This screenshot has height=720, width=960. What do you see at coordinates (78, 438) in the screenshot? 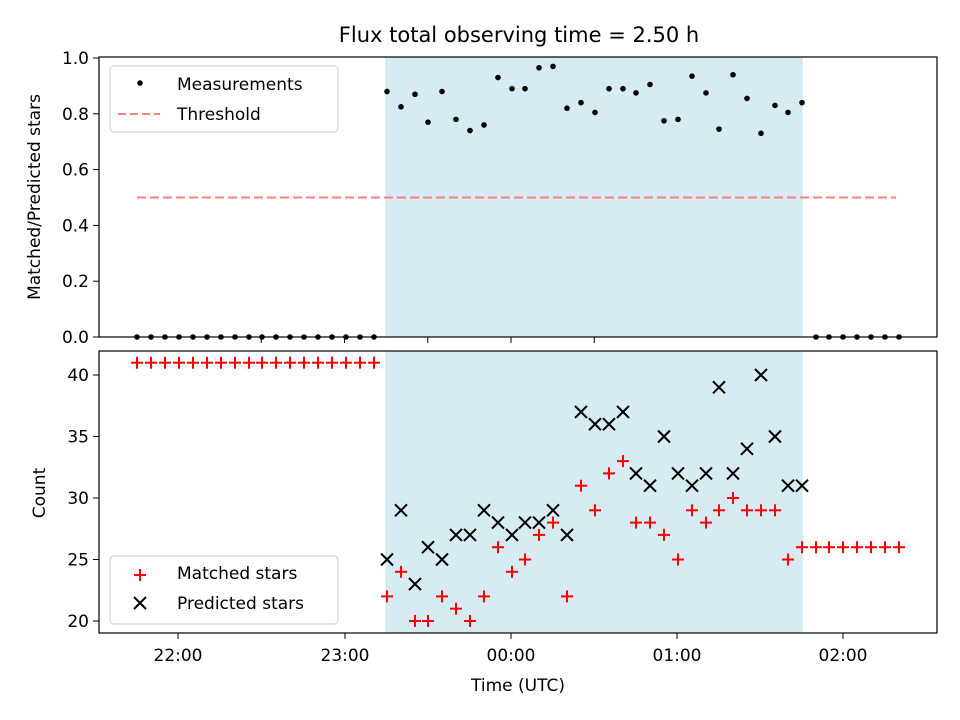
I see `bottom-y-tick-label: 35` at bounding box center [78, 438].